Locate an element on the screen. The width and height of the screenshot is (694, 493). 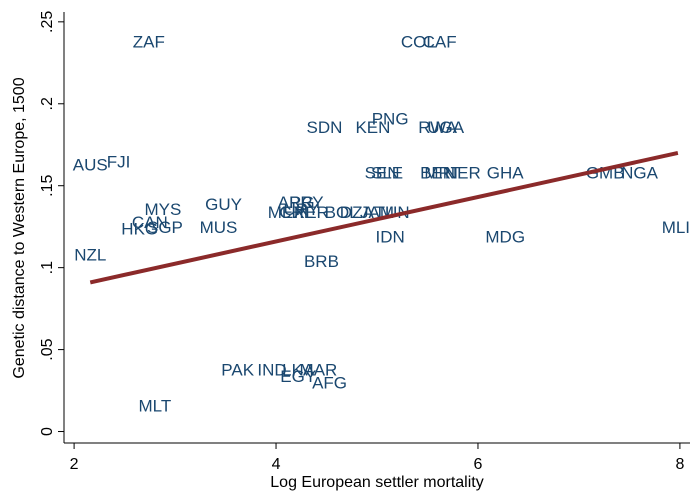
point-label: IND is located at coordinates (271, 369).